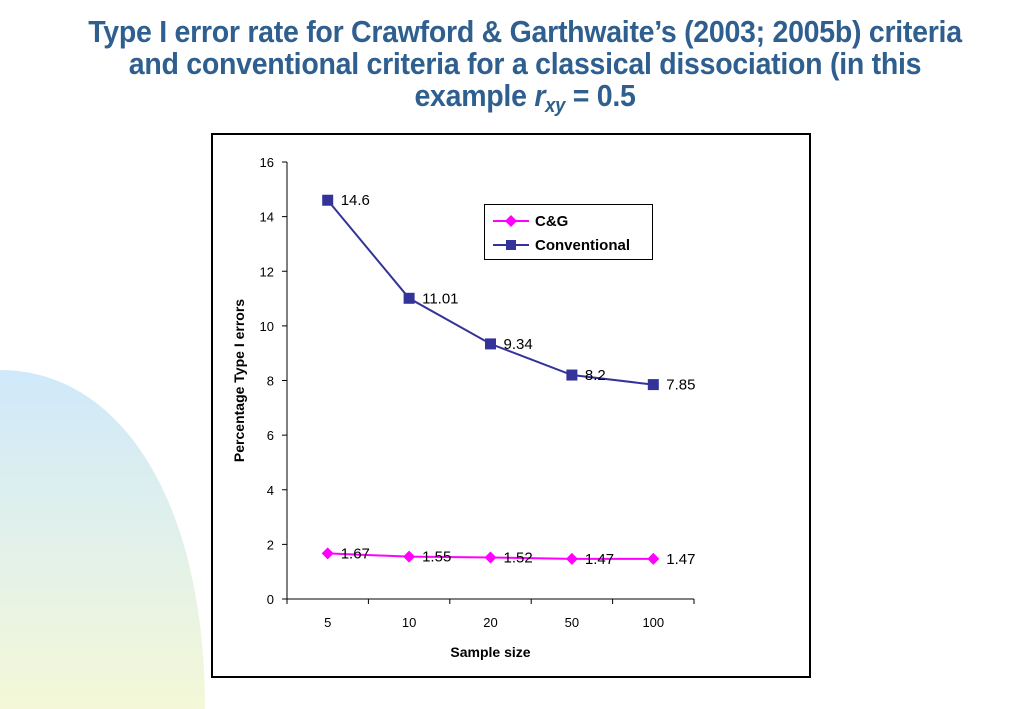 The width and height of the screenshot is (1024, 709). What do you see at coordinates (267, 326) in the screenshot?
I see `y-tick-label: 10` at bounding box center [267, 326].